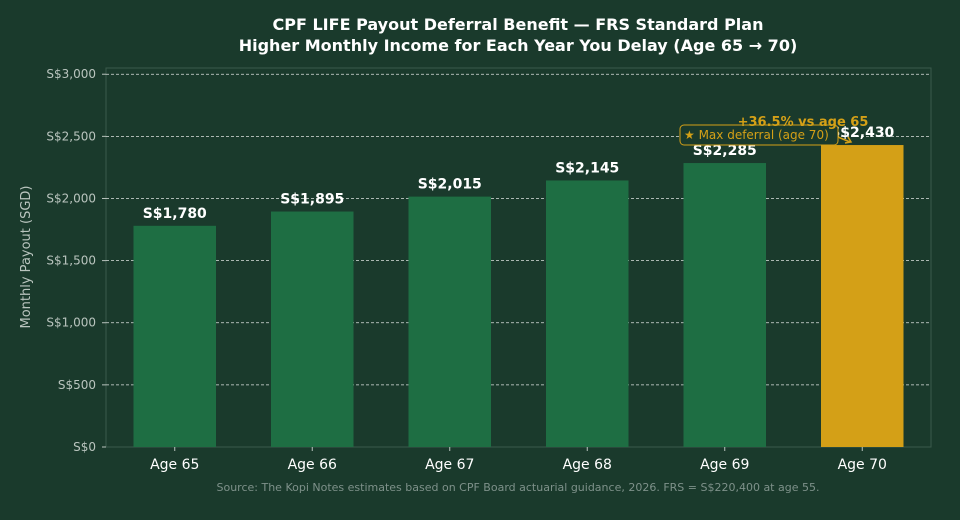 The width and height of the screenshot is (960, 520). I want to click on y-tick-label: S$1,000, so click(71, 323).